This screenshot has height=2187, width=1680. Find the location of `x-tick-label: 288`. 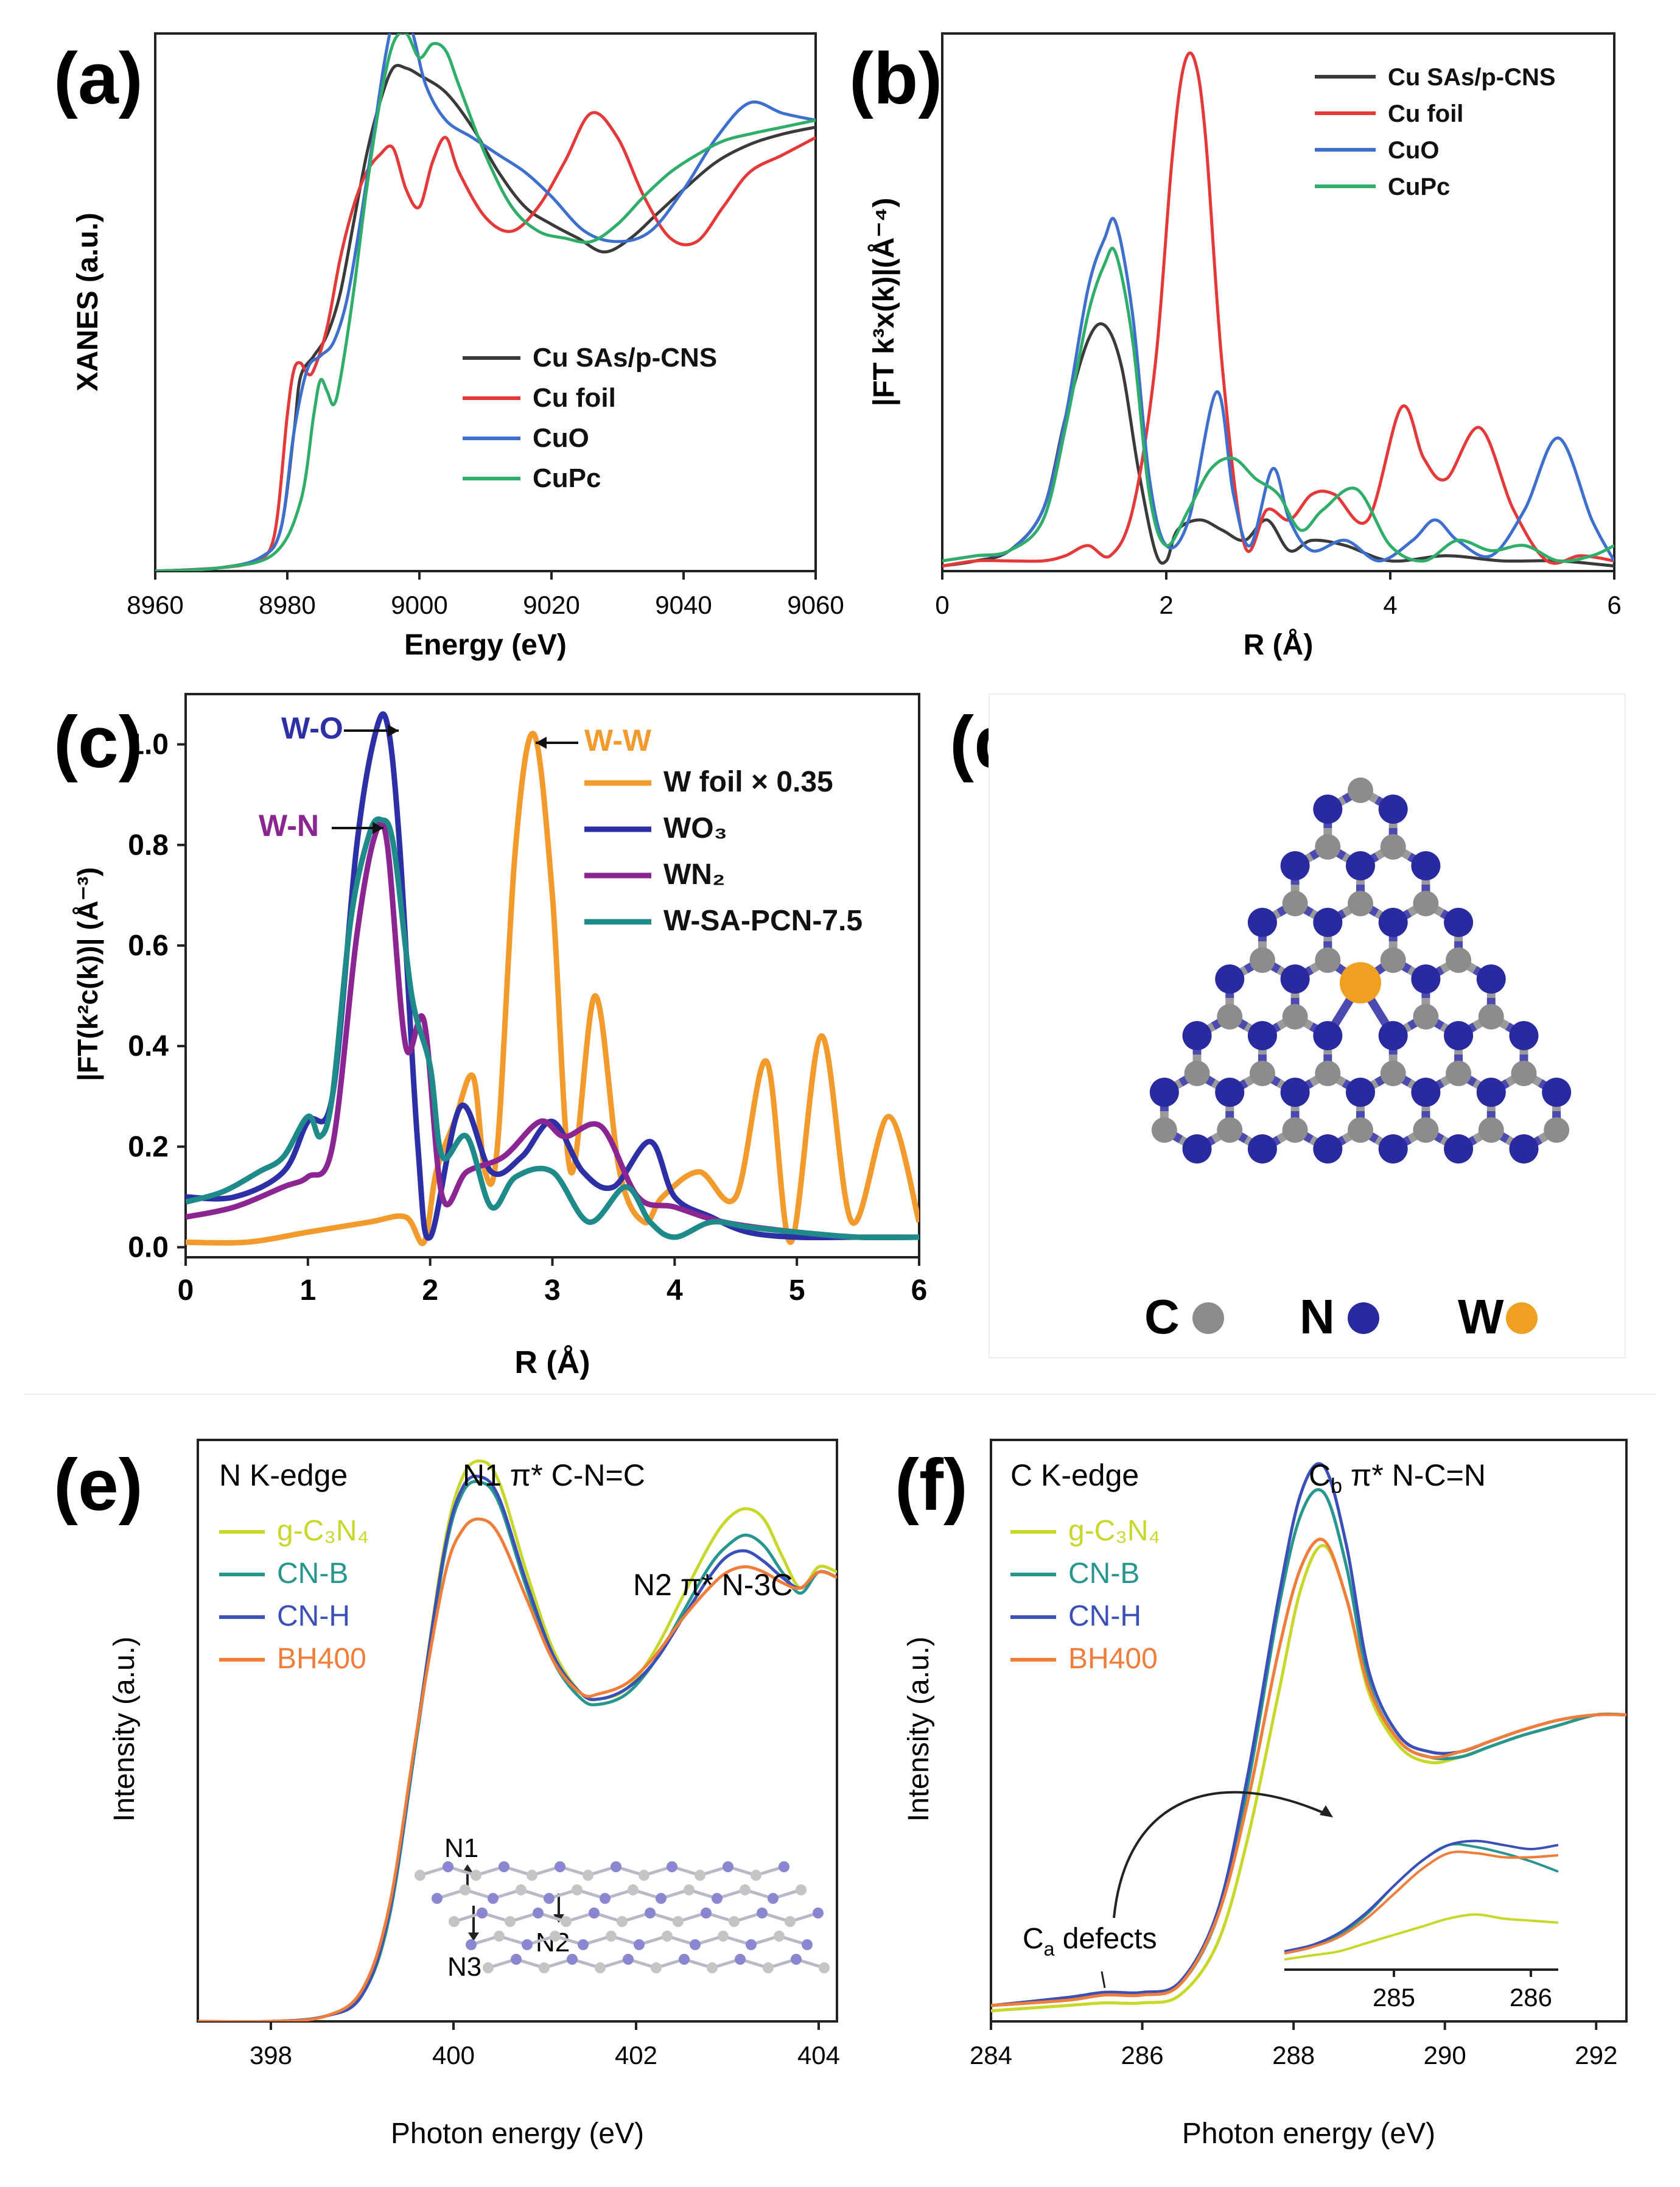

x-tick-label: 288 is located at coordinates (1293, 2055).